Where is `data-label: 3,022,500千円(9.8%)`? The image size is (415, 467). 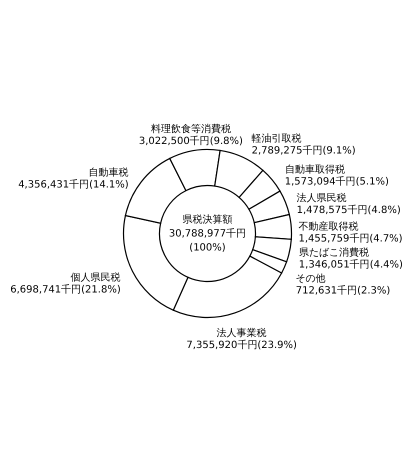
data-label: 3,022,500千円(9.8%) is located at coordinates (191, 141).